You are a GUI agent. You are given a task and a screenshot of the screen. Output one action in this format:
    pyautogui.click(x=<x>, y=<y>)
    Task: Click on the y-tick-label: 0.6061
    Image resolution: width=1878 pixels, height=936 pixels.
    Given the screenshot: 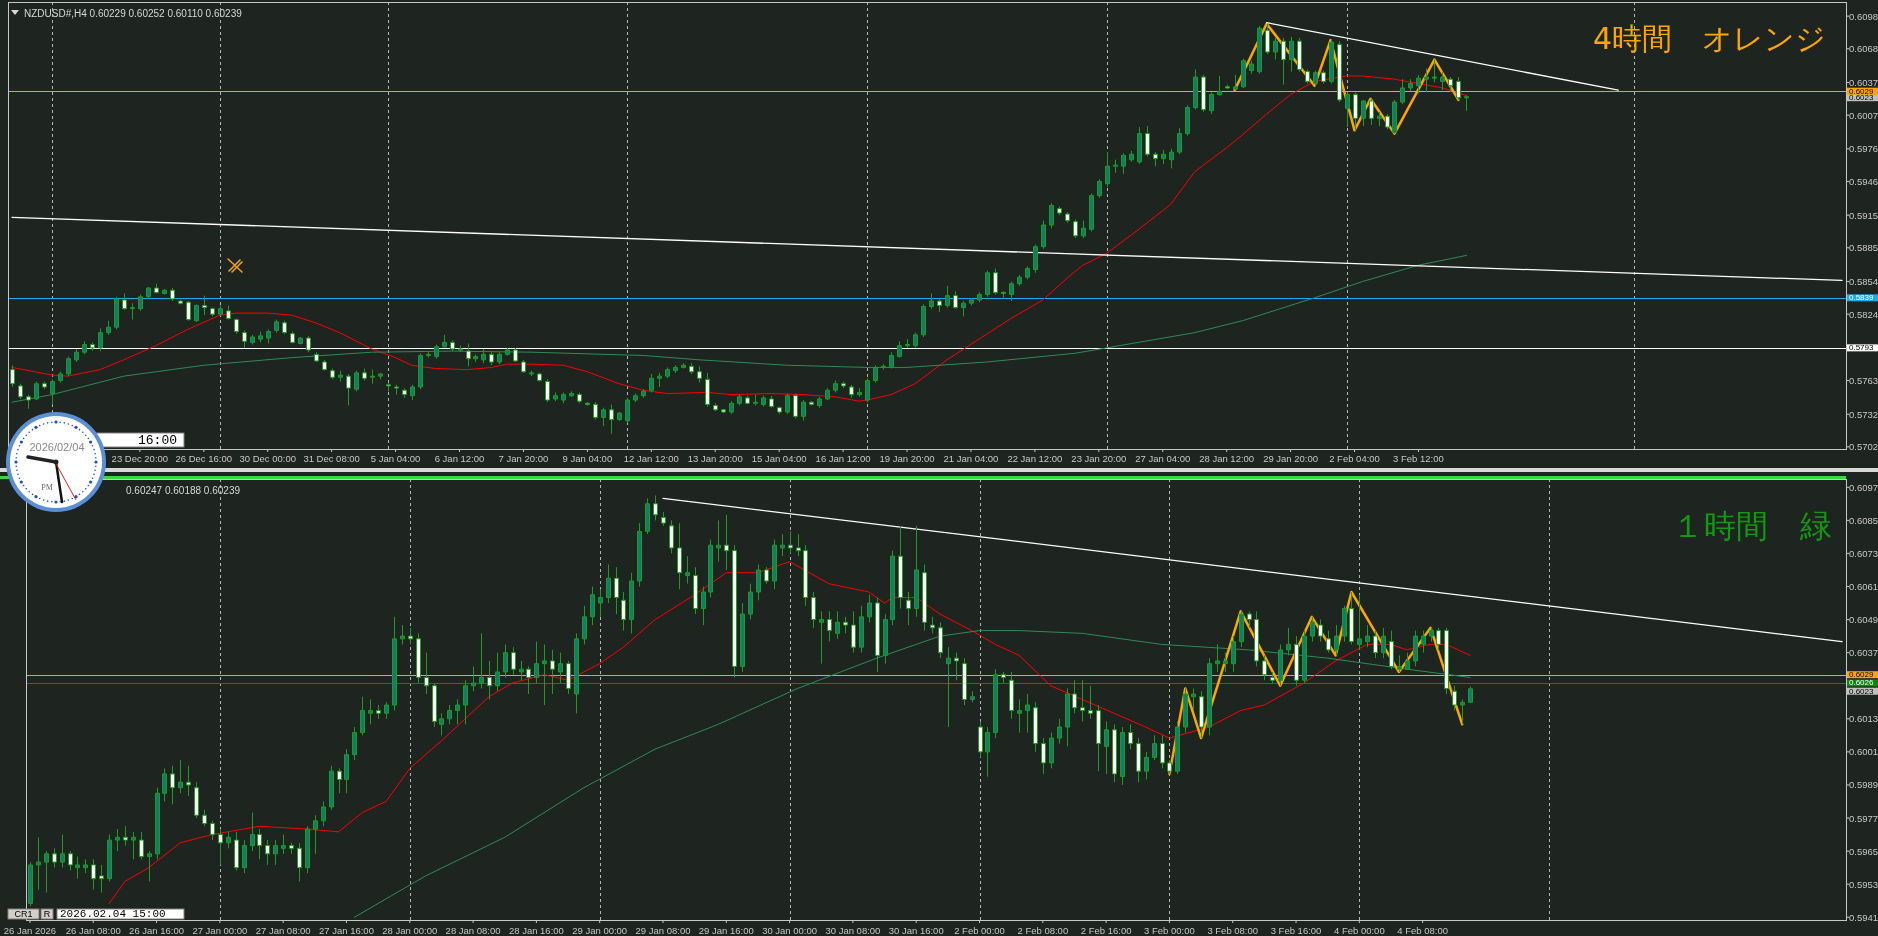 What is the action you would take?
    pyautogui.click(x=1863, y=586)
    